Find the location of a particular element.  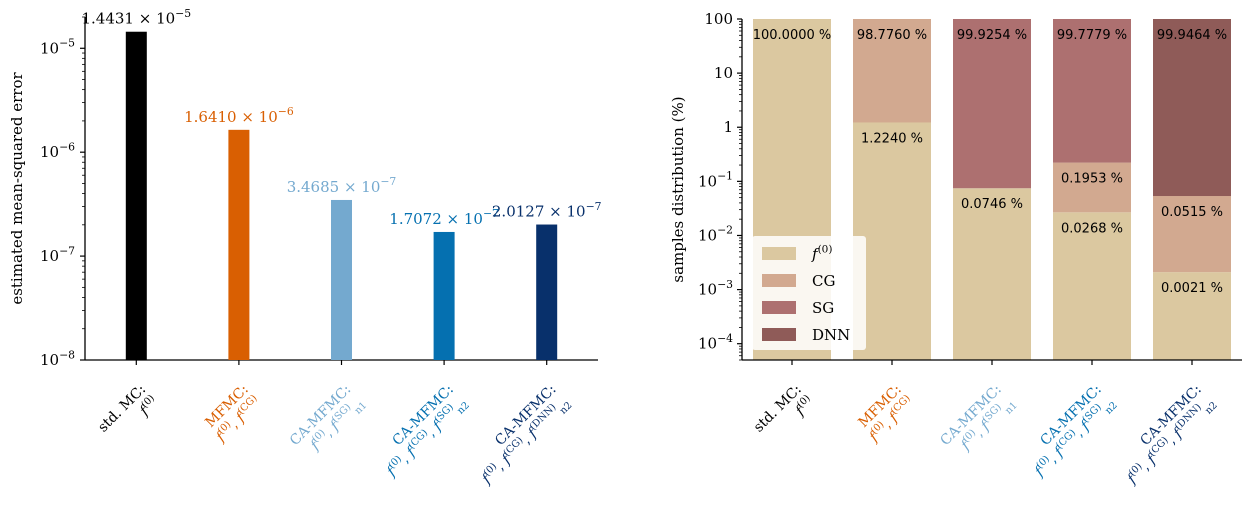

y-axis-label: estimated mean-squared error is located at coordinates (17, 187).